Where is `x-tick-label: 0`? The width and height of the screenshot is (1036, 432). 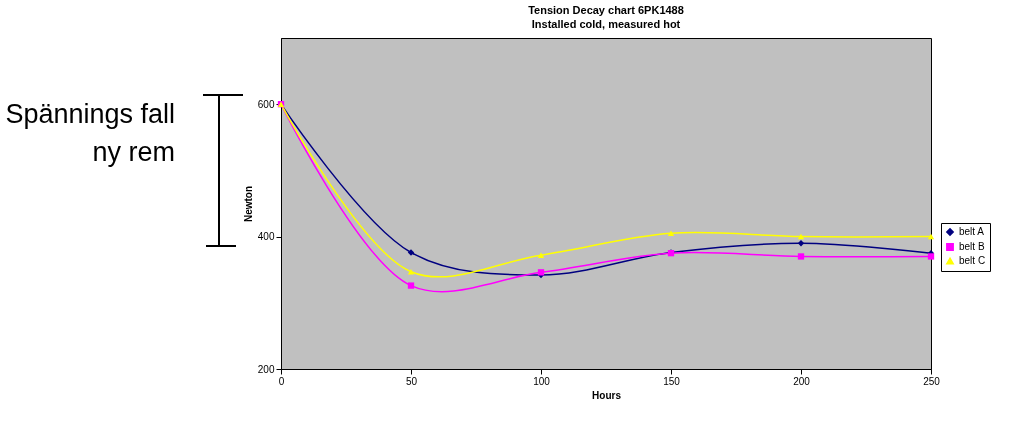
x-tick-label: 0 is located at coordinates (281, 381).